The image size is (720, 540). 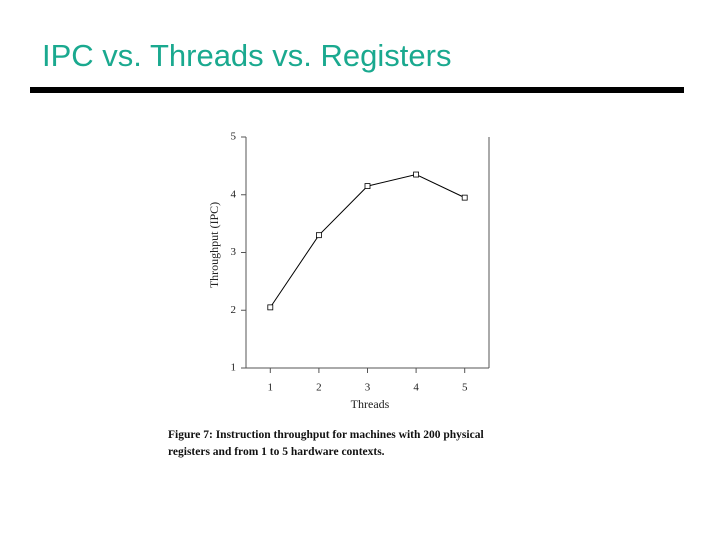 I want to click on series-line, so click(x=367, y=241).